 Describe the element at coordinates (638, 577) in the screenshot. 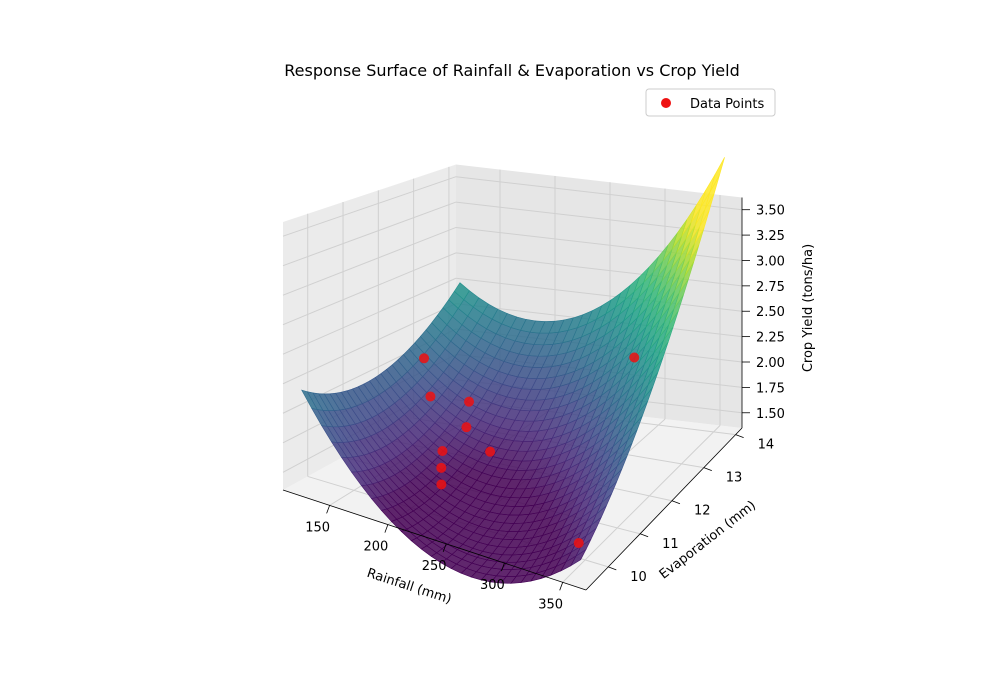

I see `y-tick-label: 10` at that location.